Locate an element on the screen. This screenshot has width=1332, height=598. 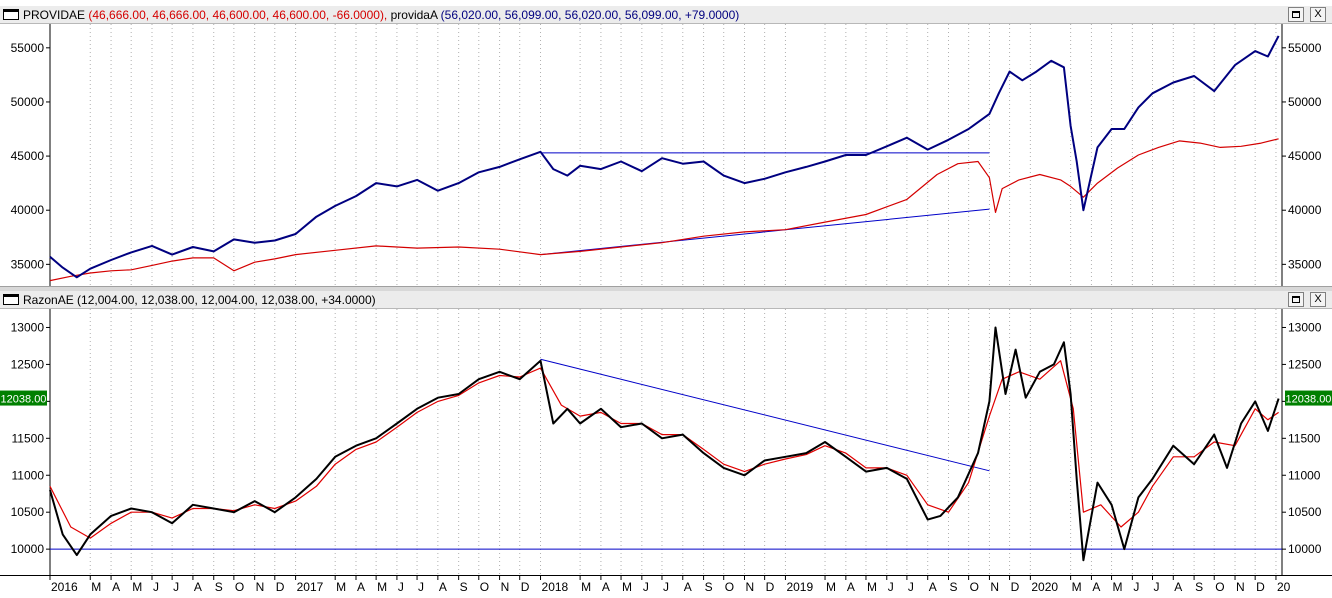
y-tick-label-right: 55000 is located at coordinates (1305, 48).